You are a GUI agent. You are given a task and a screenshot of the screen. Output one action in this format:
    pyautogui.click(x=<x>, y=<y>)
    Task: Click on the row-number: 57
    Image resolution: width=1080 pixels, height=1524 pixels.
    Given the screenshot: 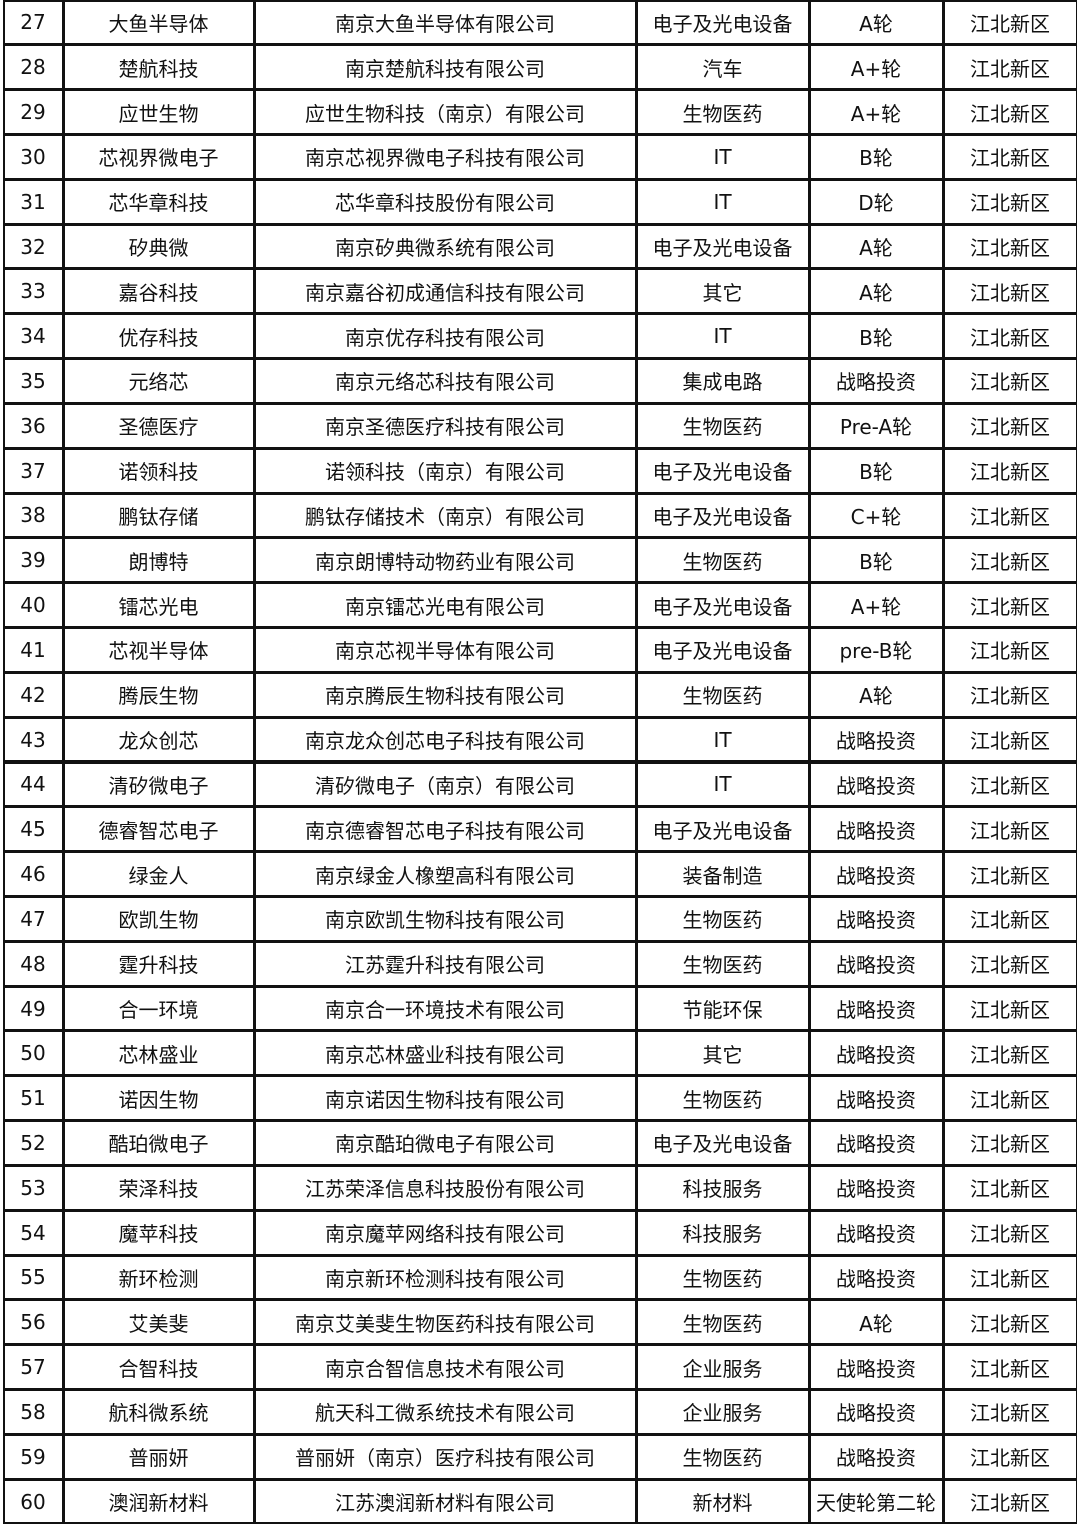 What is the action you would take?
    pyautogui.click(x=33, y=1367)
    